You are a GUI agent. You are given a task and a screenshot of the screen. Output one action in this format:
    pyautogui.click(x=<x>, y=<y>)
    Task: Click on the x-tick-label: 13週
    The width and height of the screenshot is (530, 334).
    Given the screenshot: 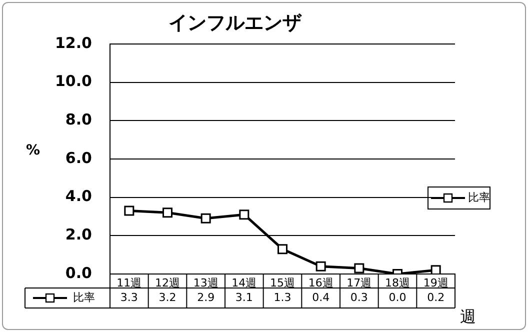 What is the action you would take?
    pyautogui.click(x=205, y=283)
    